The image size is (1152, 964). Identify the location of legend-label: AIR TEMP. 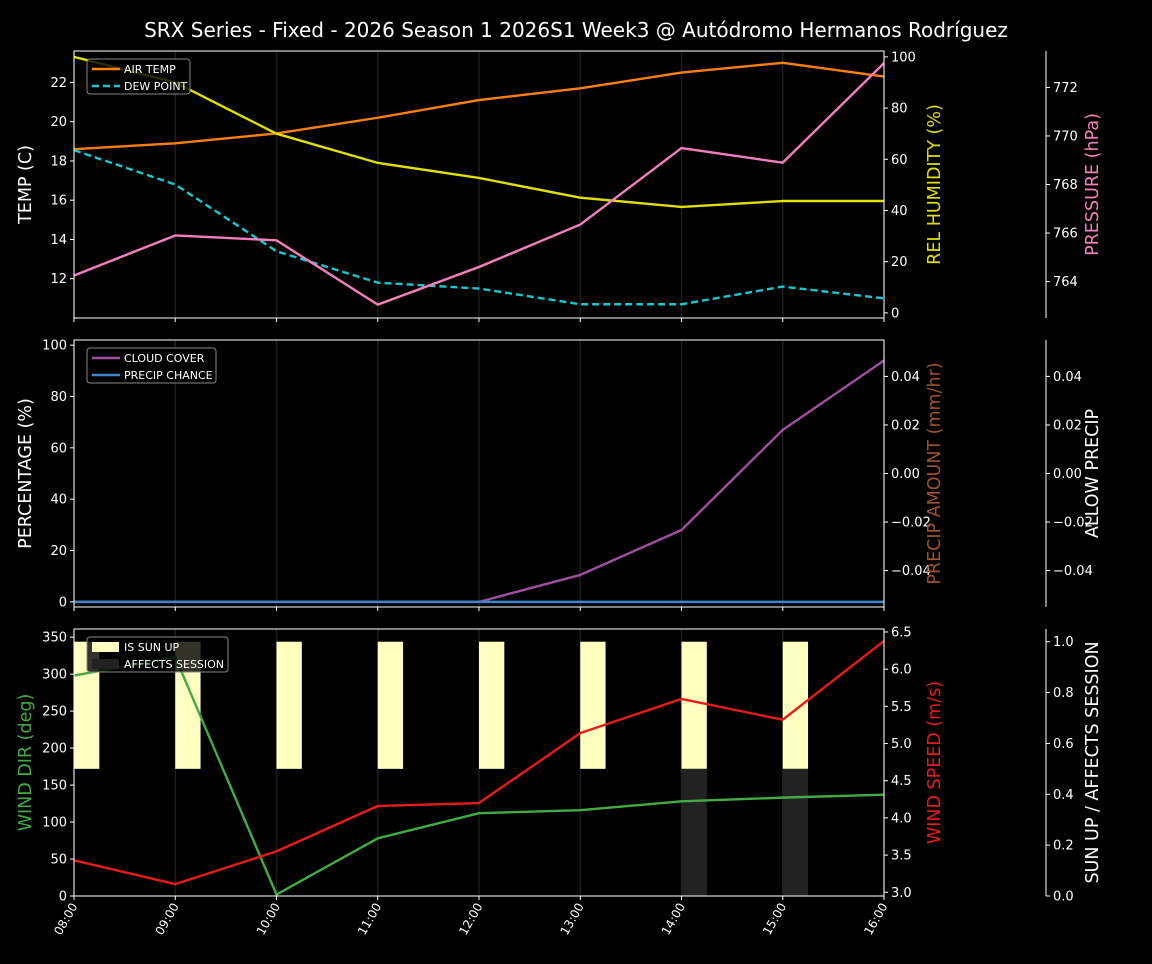
(150, 69).